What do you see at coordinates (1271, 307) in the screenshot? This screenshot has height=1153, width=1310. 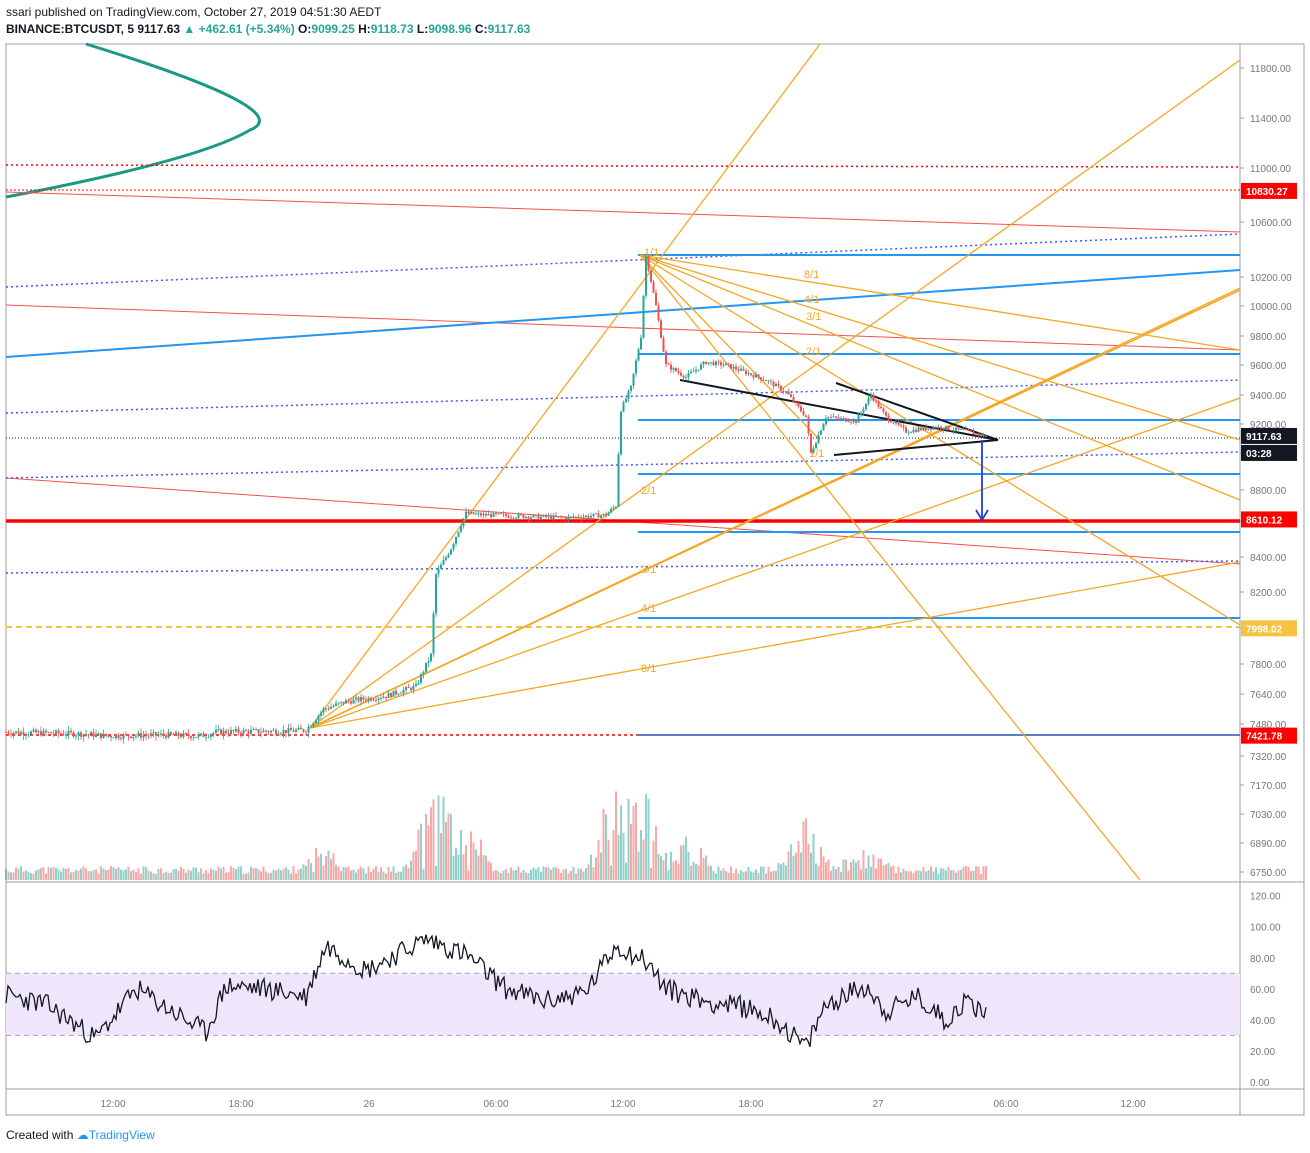 I see `price-tick-label: 10000.00` at bounding box center [1271, 307].